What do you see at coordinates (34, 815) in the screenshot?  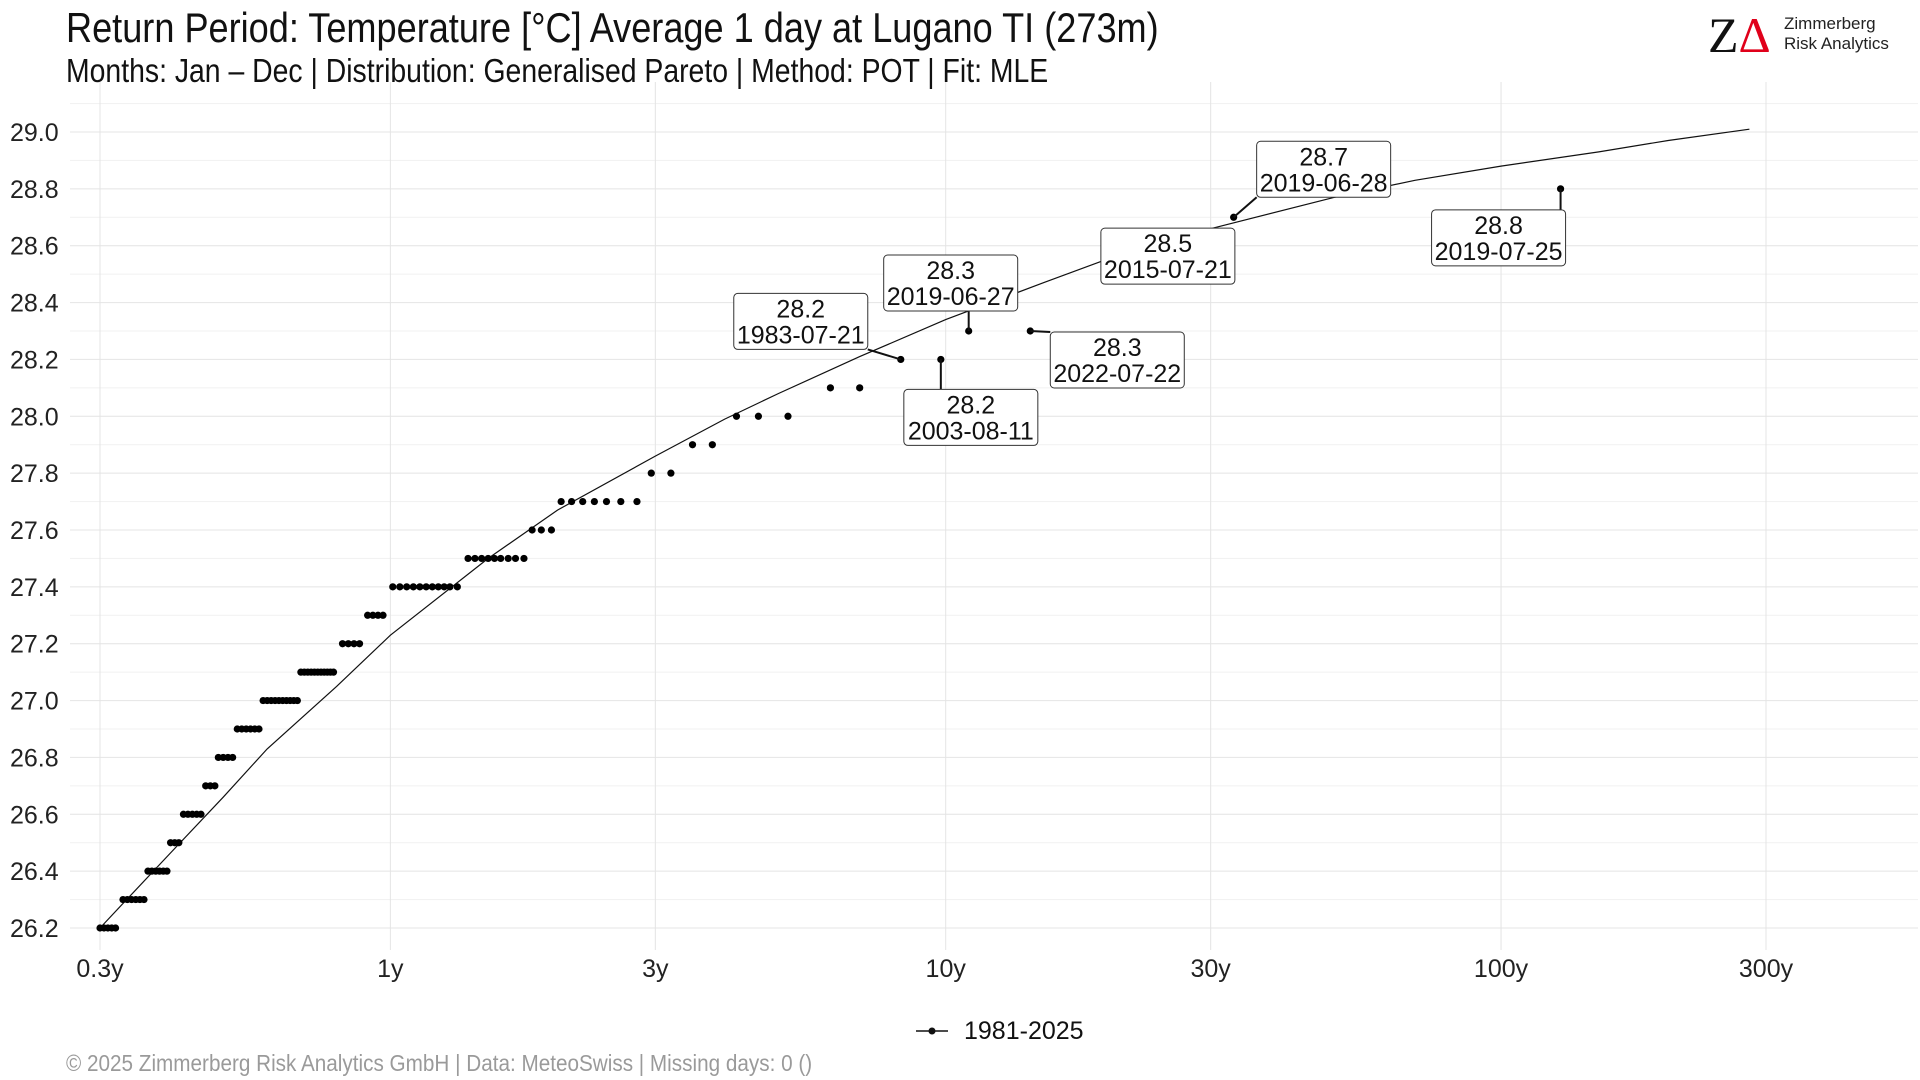 I see `y-tick-label: 26.6` at bounding box center [34, 815].